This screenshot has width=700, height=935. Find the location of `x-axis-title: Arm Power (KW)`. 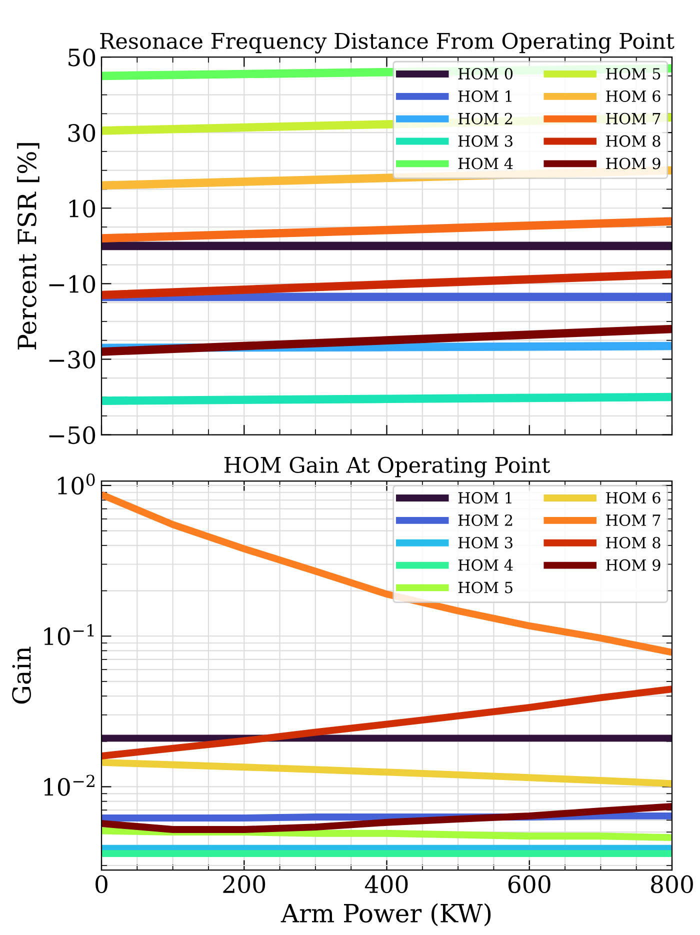

x-axis-title: Arm Power (KW) is located at coordinates (385, 914).